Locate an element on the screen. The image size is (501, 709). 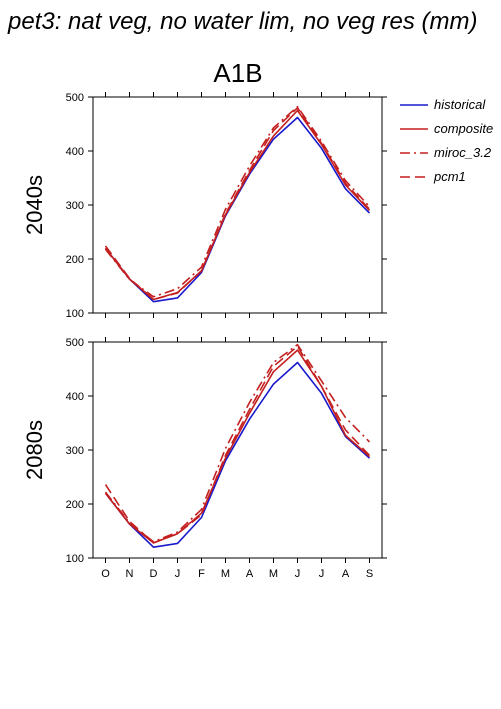
row-label: 2040s is located at coordinates (34, 205).